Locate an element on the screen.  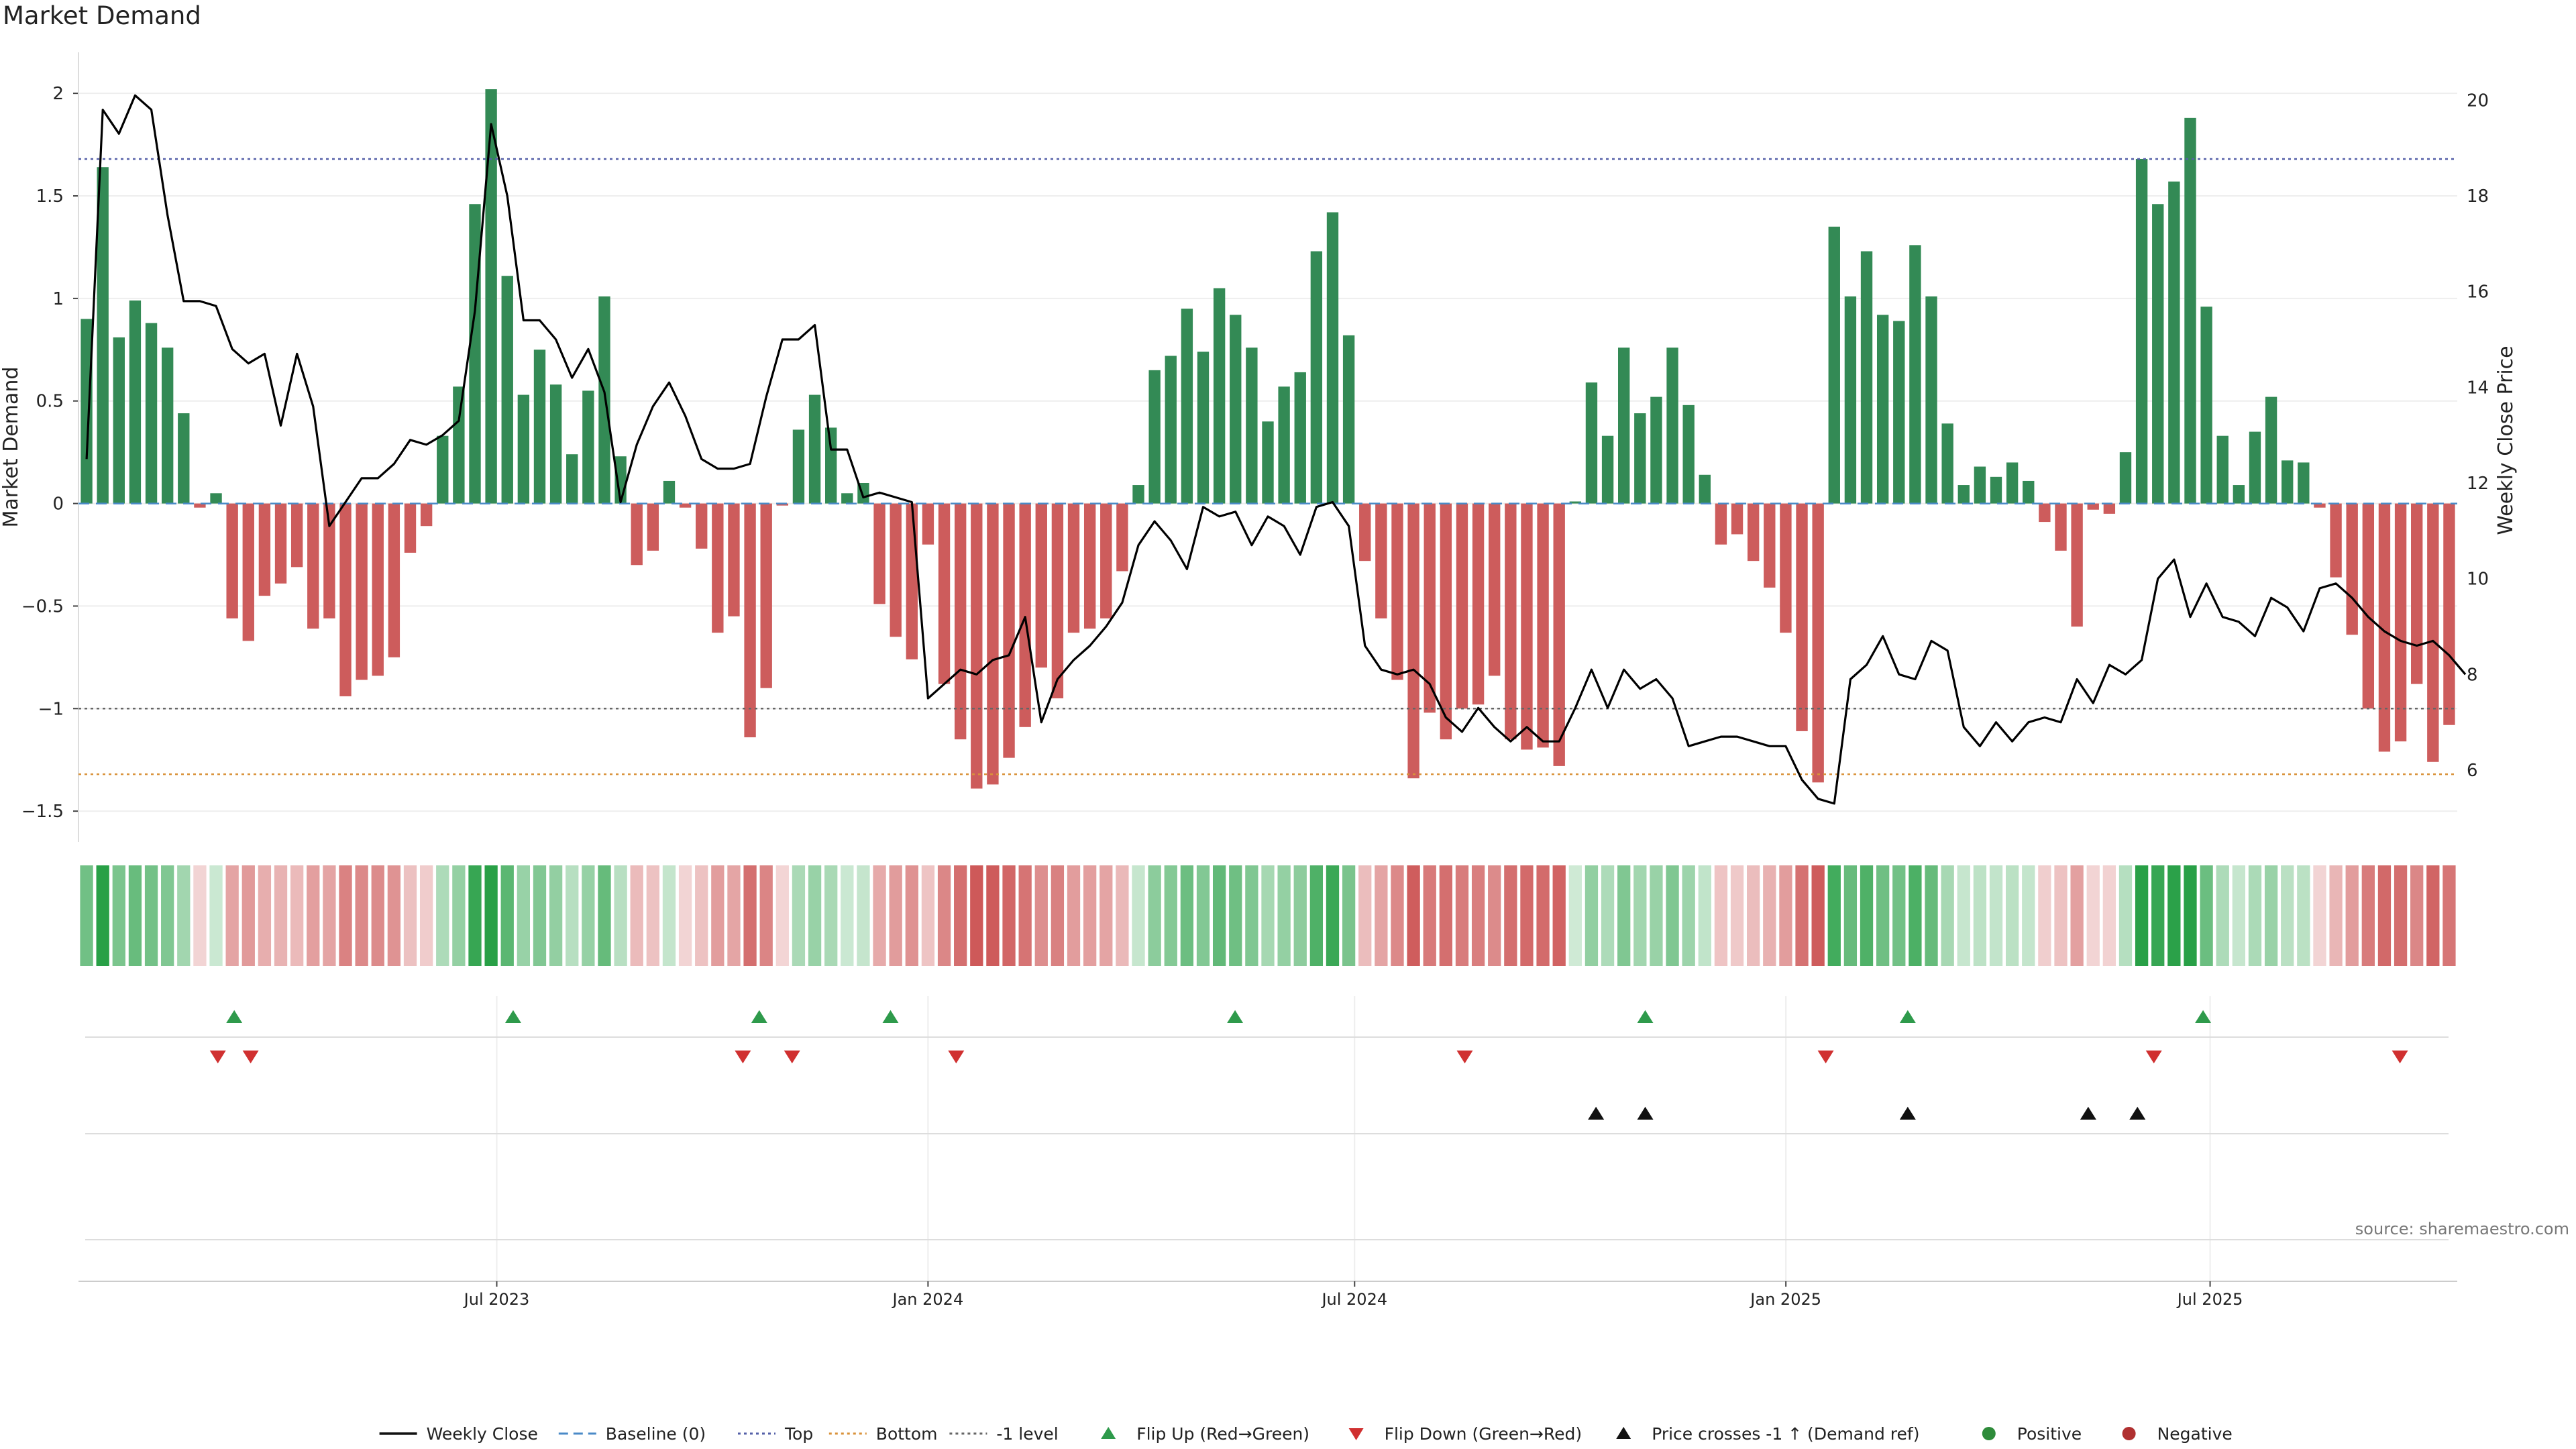
event-markers is located at coordinates (1308, 1065).